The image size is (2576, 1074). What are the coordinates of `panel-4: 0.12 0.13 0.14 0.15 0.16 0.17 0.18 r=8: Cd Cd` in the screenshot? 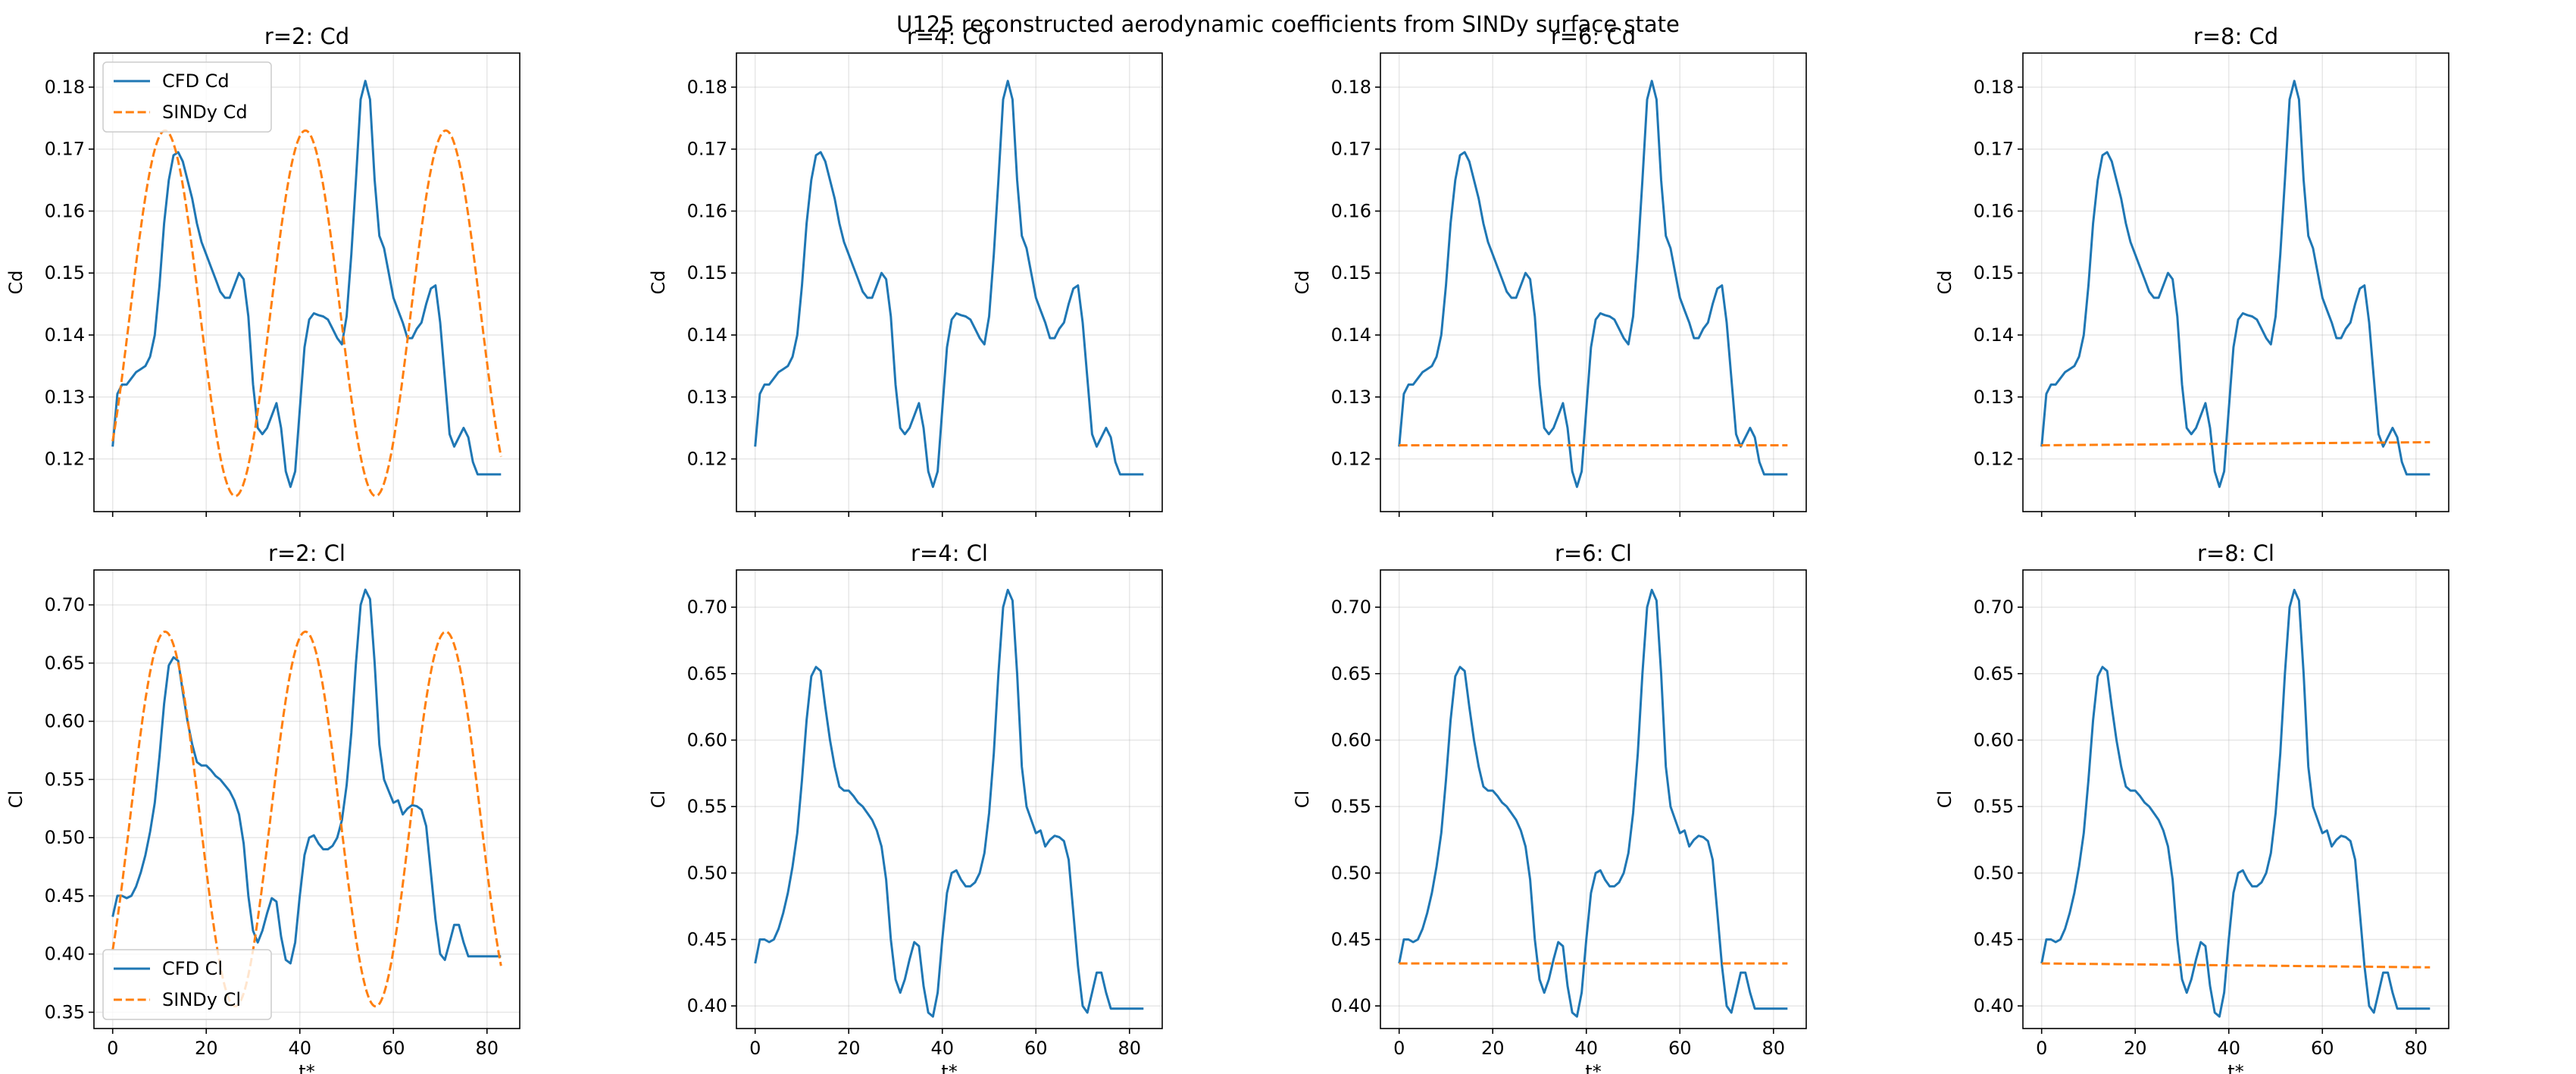 It's located at (2191, 270).